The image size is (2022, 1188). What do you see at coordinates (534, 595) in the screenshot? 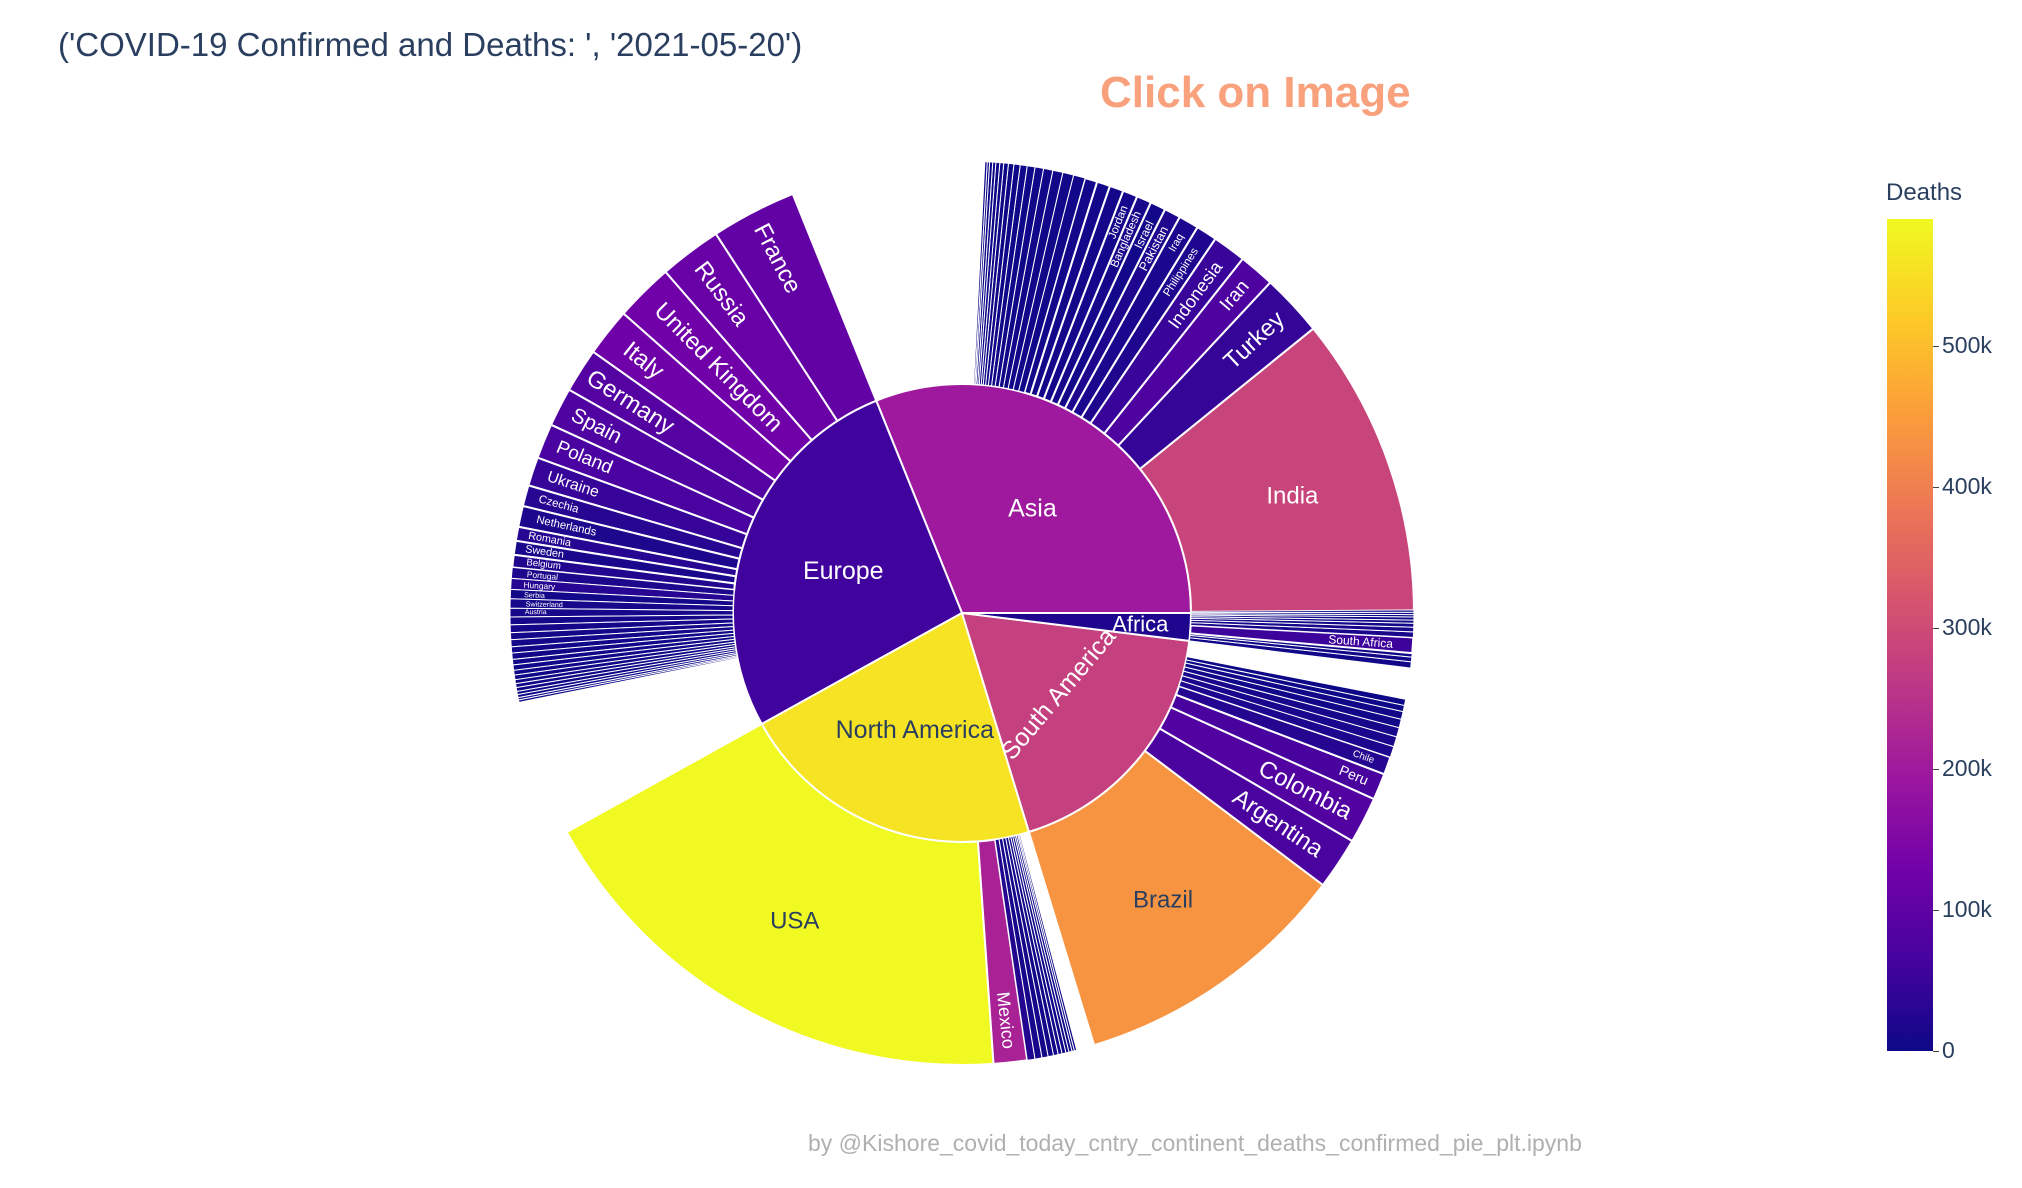
I see `country-label-serbia: Serbia` at bounding box center [534, 595].